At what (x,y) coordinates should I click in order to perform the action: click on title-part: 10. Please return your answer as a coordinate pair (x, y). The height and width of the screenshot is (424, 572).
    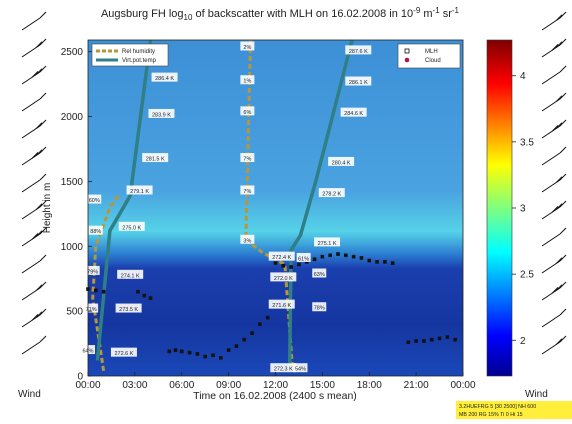
    Looking at the image, I should click on (188, 17).